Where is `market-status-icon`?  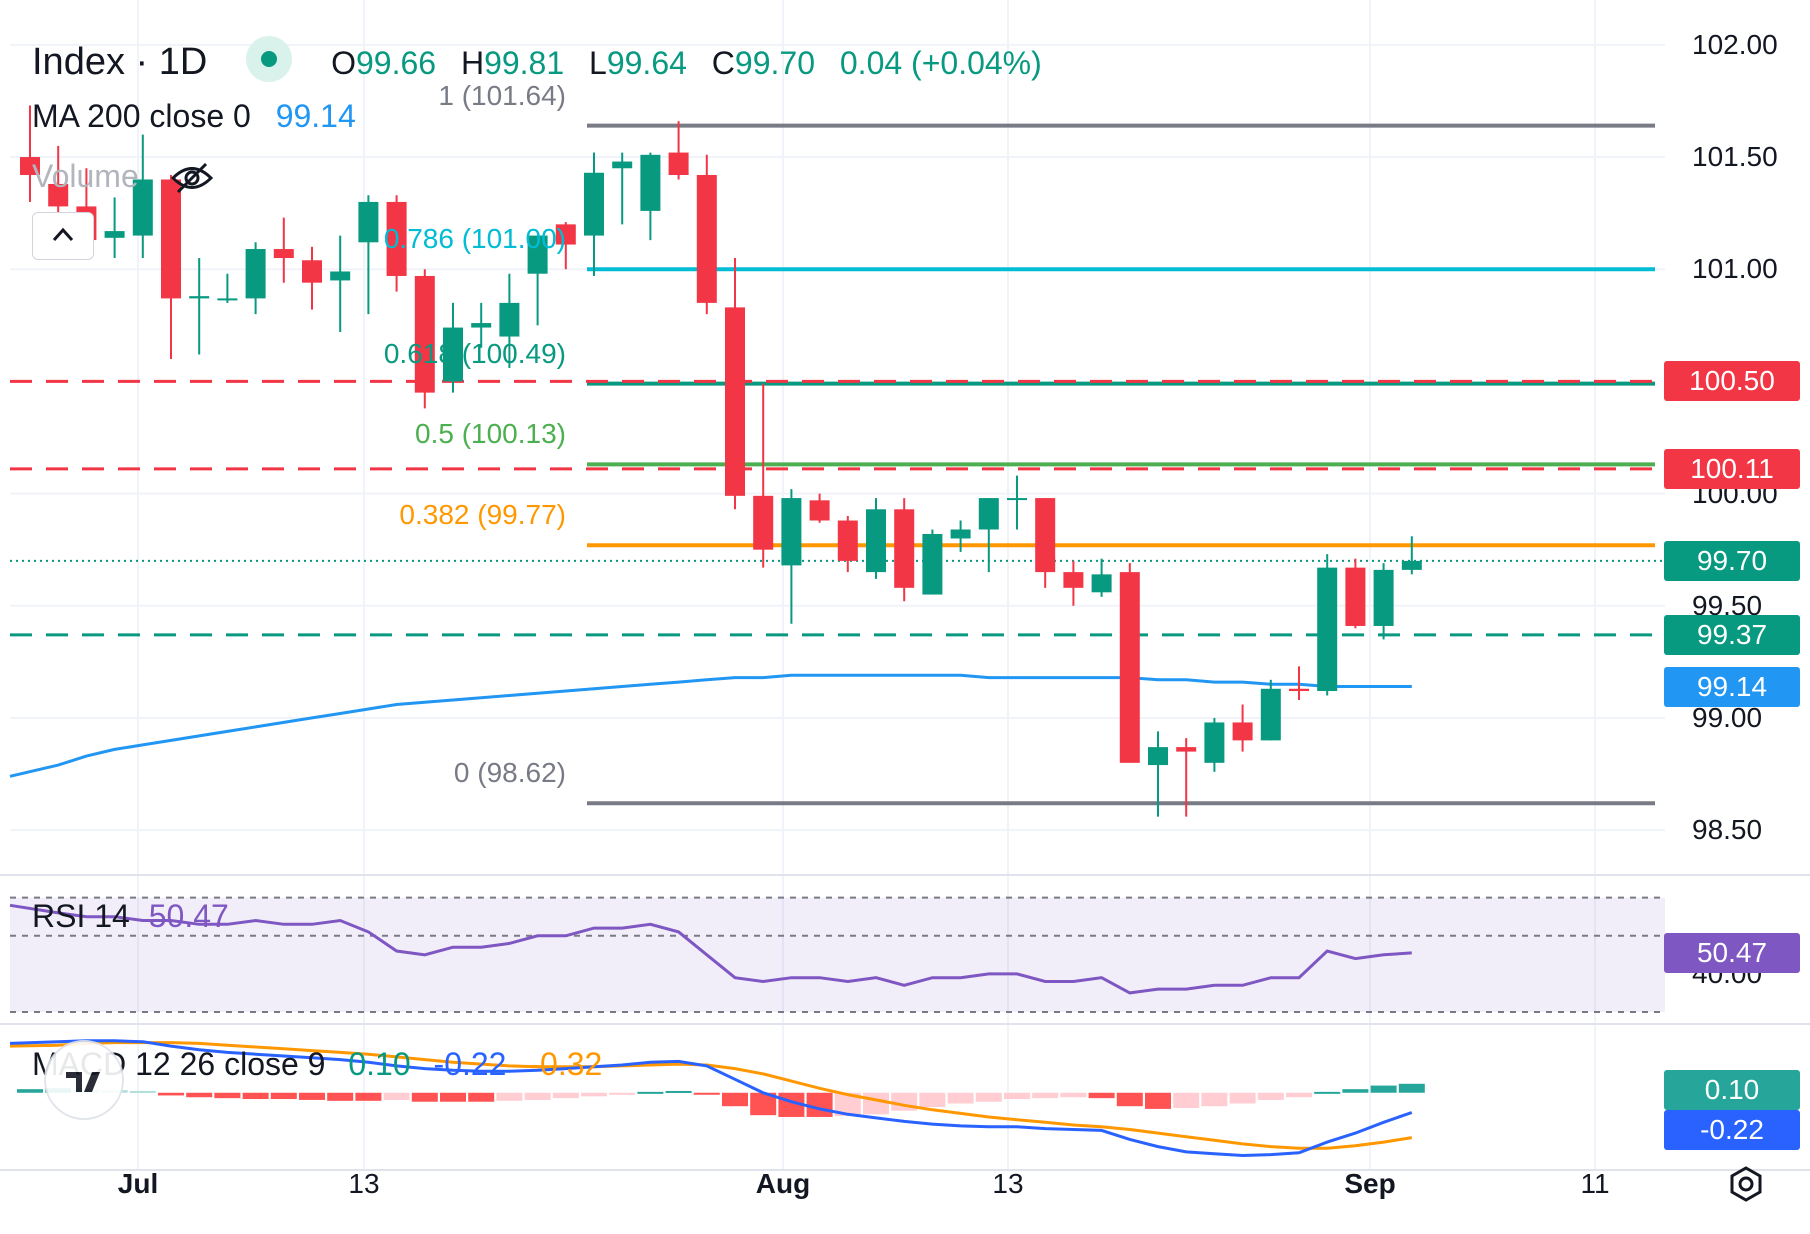
market-status-icon is located at coordinates (269, 59).